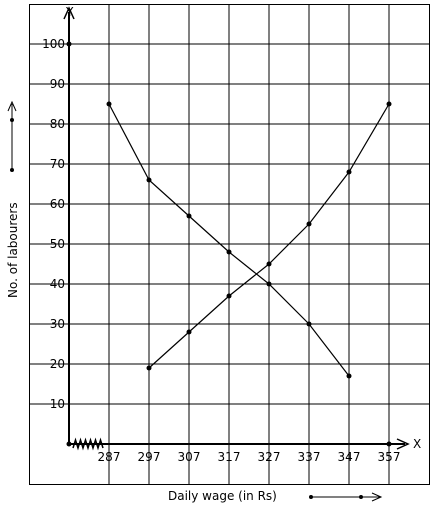  Describe the element at coordinates (349, 457) in the screenshot. I see `x-tick-label: 347` at that location.